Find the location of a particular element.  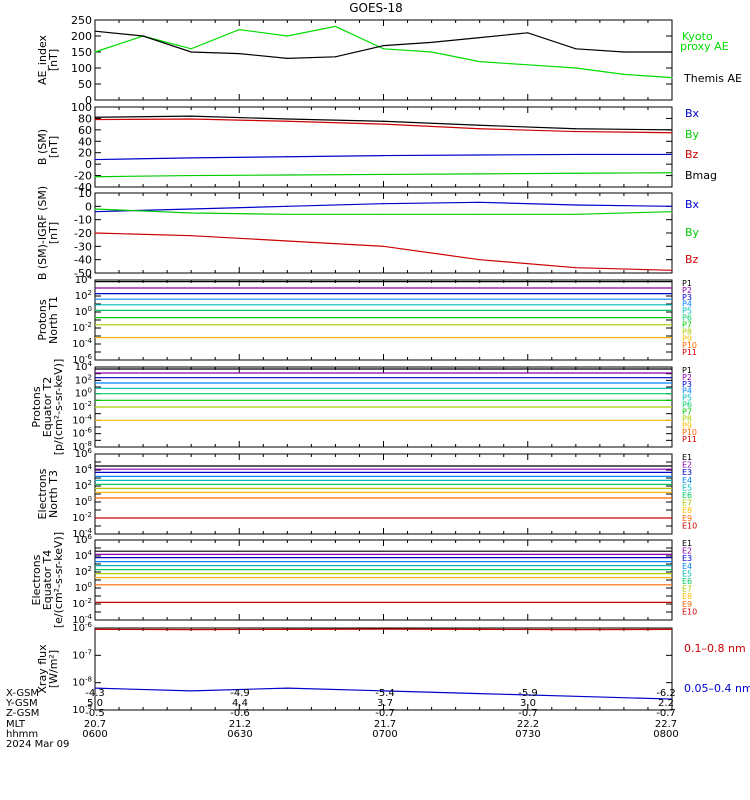

footer-value: 0700 is located at coordinates (385, 734).